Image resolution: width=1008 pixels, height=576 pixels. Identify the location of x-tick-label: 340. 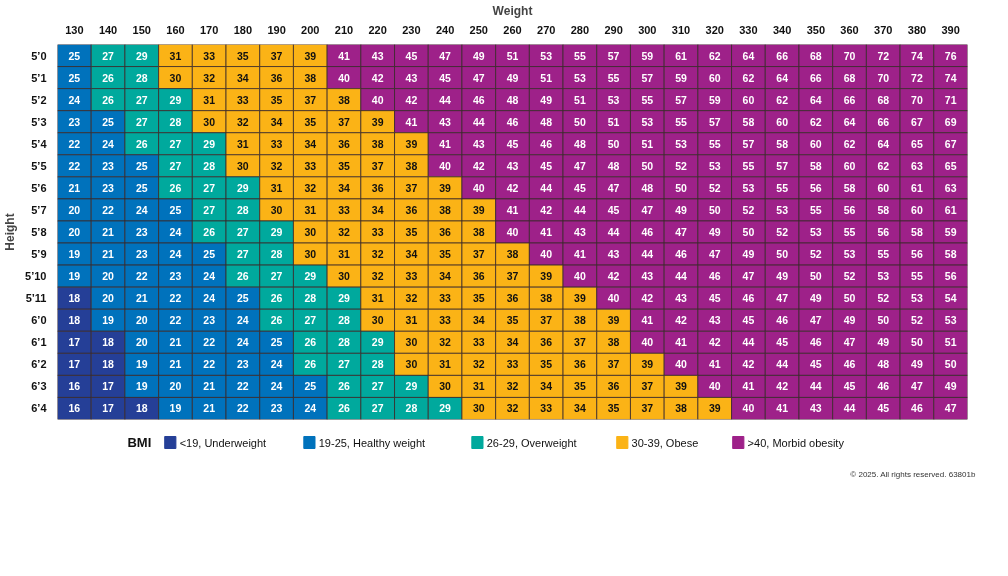
(782, 29).